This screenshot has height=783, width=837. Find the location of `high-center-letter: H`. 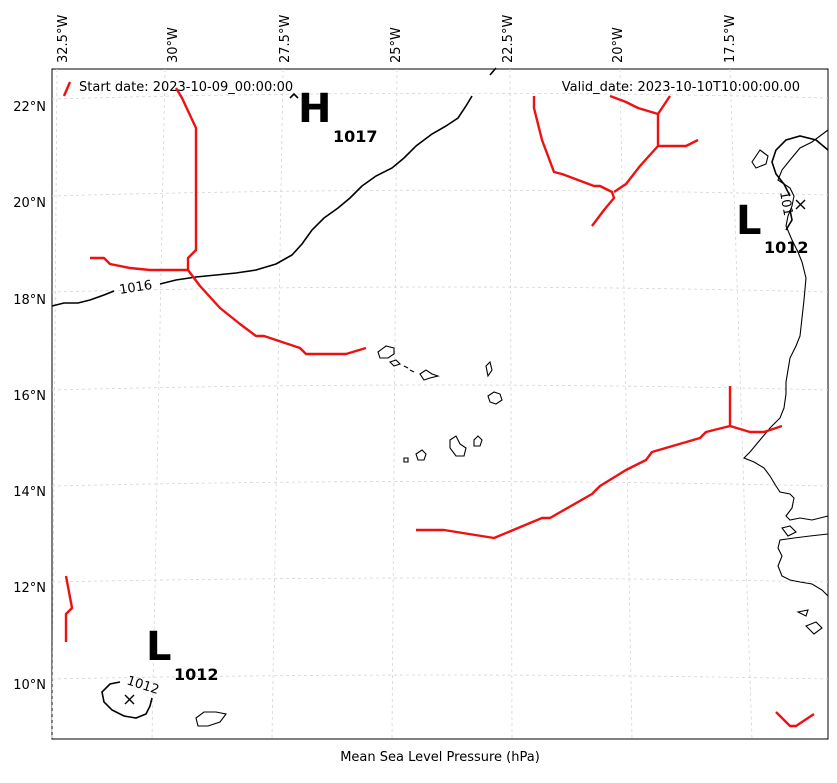

high-center-letter: H is located at coordinates (314, 109).